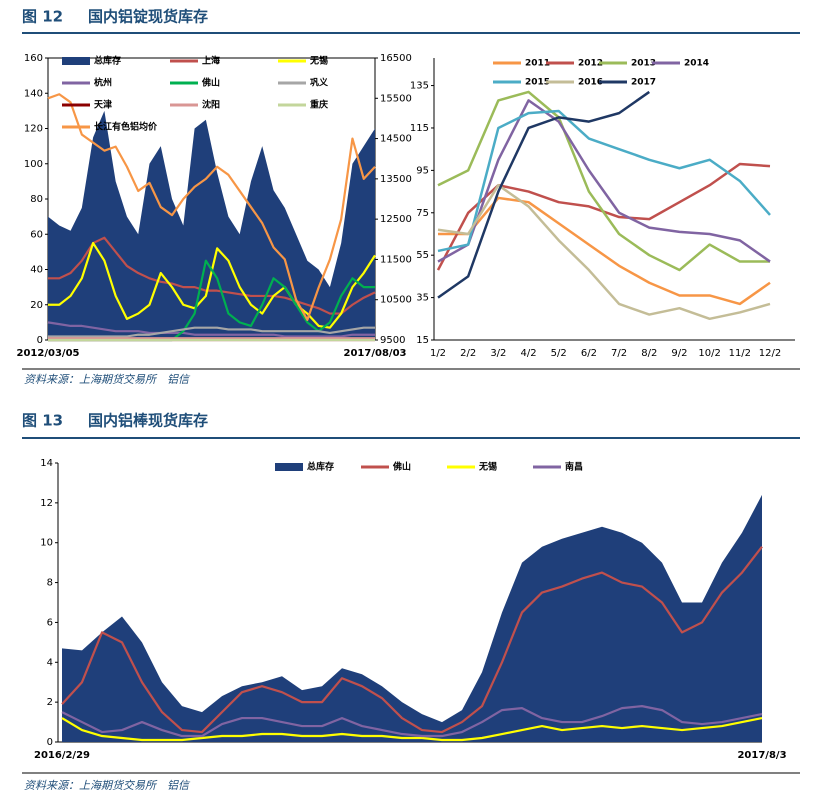  Describe the element at coordinates (36, 270) in the screenshot. I see `y-tick-label: 40` at that location.